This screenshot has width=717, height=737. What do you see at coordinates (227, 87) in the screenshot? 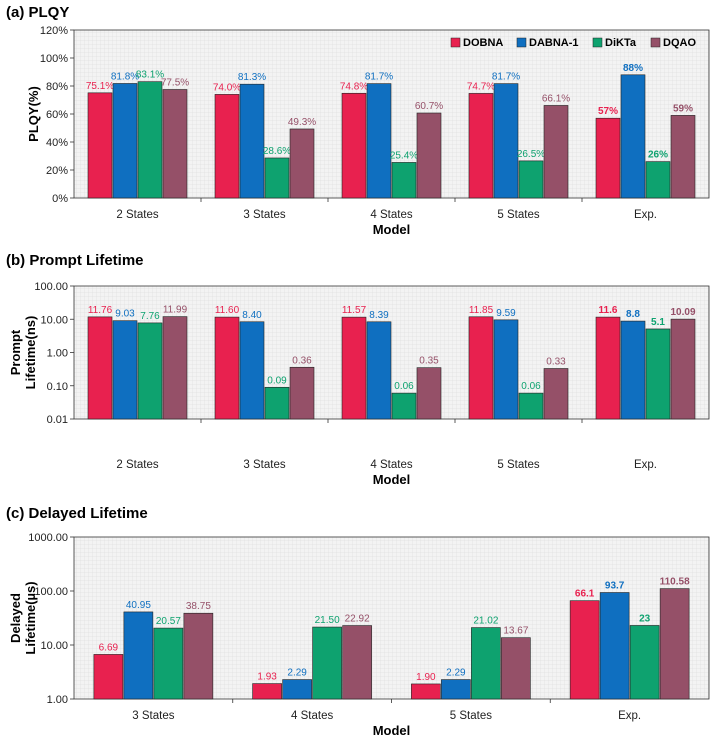
I see `data-label: 74.0%` at bounding box center [227, 87].